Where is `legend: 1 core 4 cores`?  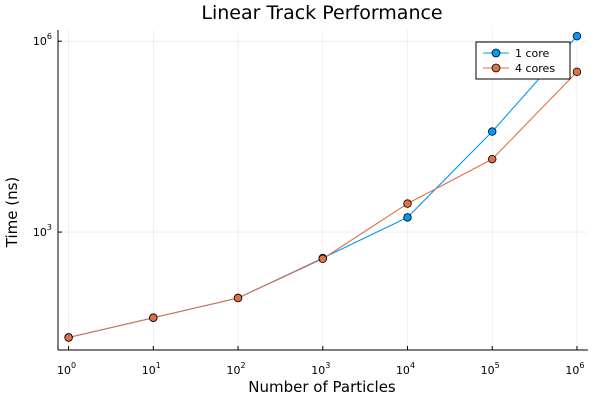
legend: 1 core 4 cores is located at coordinates (523, 60).